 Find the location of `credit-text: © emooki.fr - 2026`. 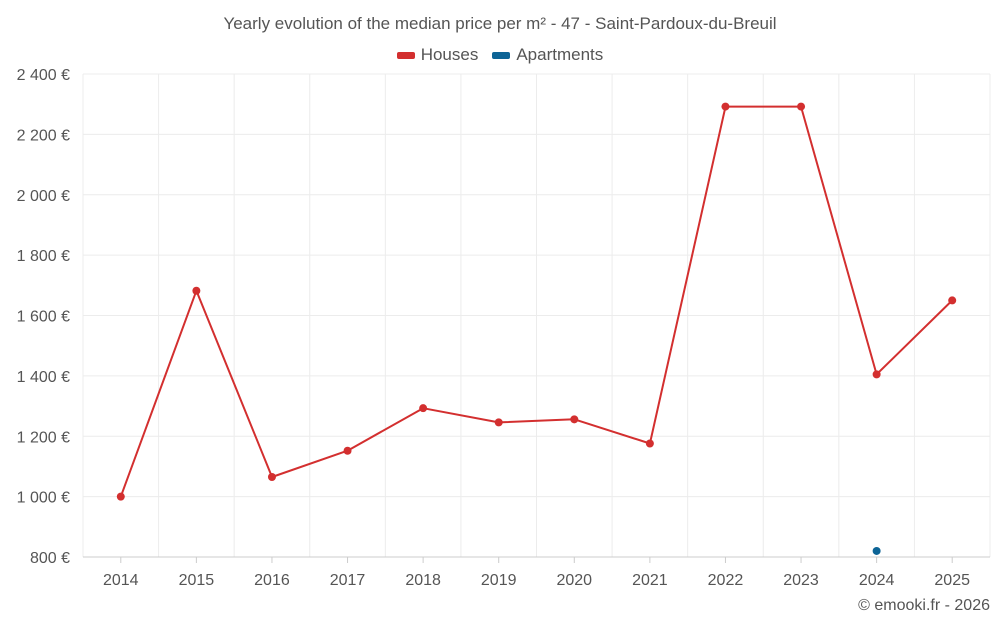

credit-text: © emooki.fr - 2026 is located at coordinates (924, 605).